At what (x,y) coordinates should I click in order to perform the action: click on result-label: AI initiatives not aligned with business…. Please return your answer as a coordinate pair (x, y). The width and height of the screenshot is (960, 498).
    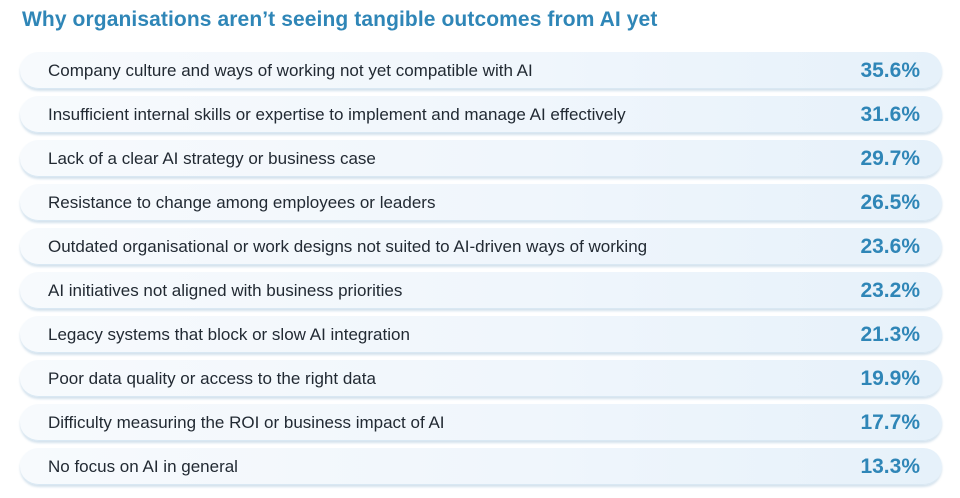
    Looking at the image, I should click on (225, 290).